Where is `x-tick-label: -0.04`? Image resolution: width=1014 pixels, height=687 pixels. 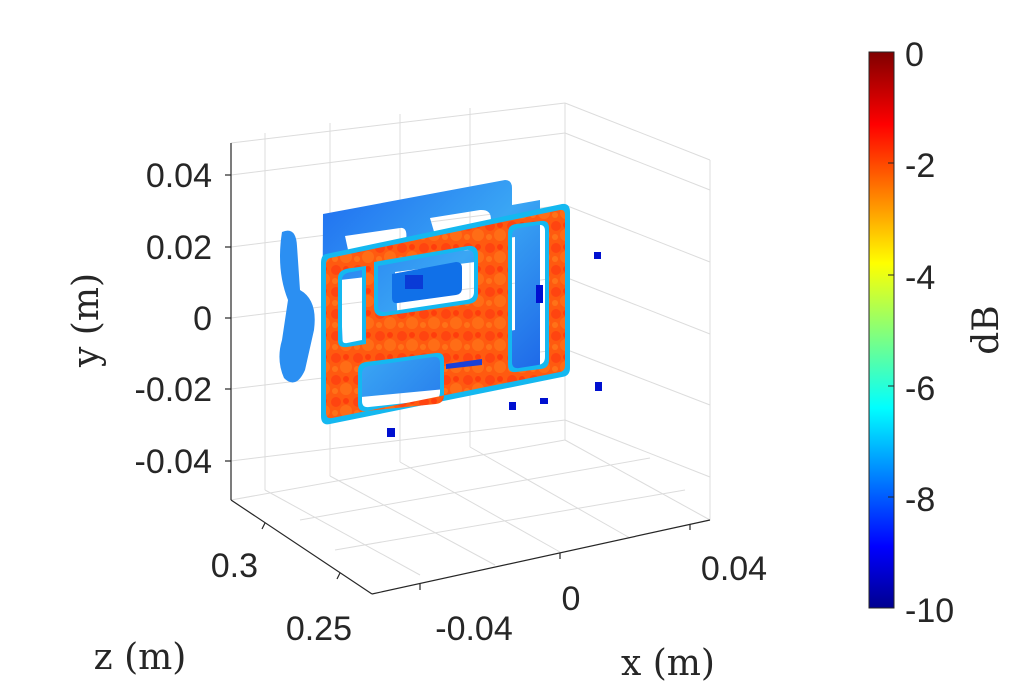
x-tick-label: -0.04 is located at coordinates (474, 629).